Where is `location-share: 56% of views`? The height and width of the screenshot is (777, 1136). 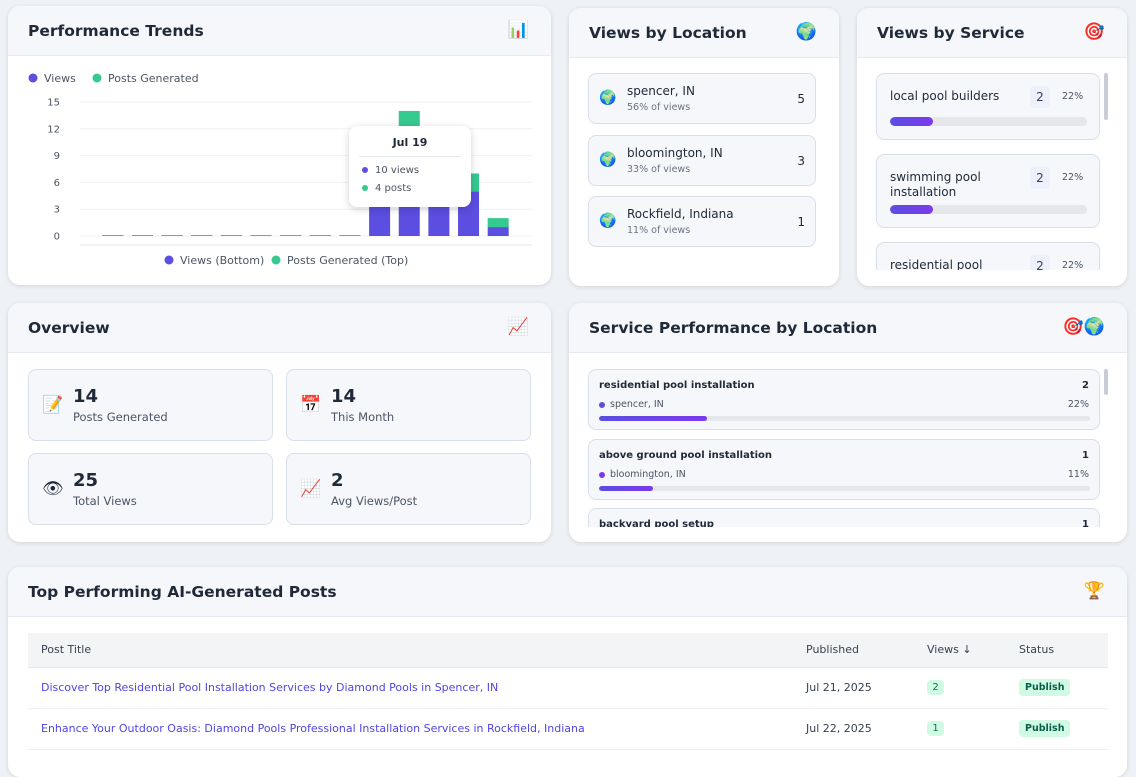
location-share: 56% of views is located at coordinates (659, 107).